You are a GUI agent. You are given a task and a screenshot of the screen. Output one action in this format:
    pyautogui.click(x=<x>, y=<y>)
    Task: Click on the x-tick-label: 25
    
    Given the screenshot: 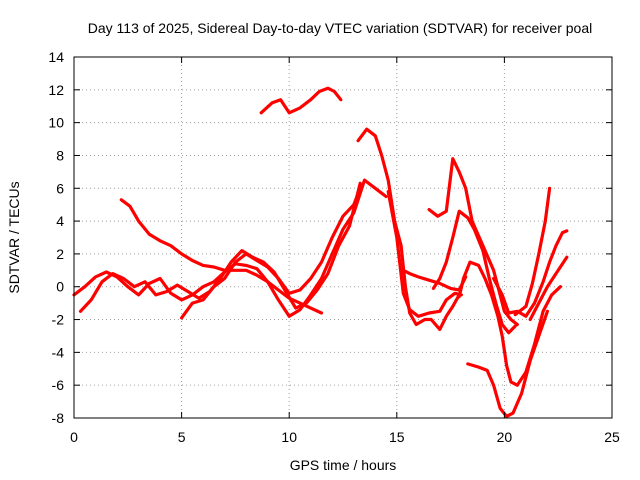 What is the action you would take?
    pyautogui.click(x=612, y=437)
    